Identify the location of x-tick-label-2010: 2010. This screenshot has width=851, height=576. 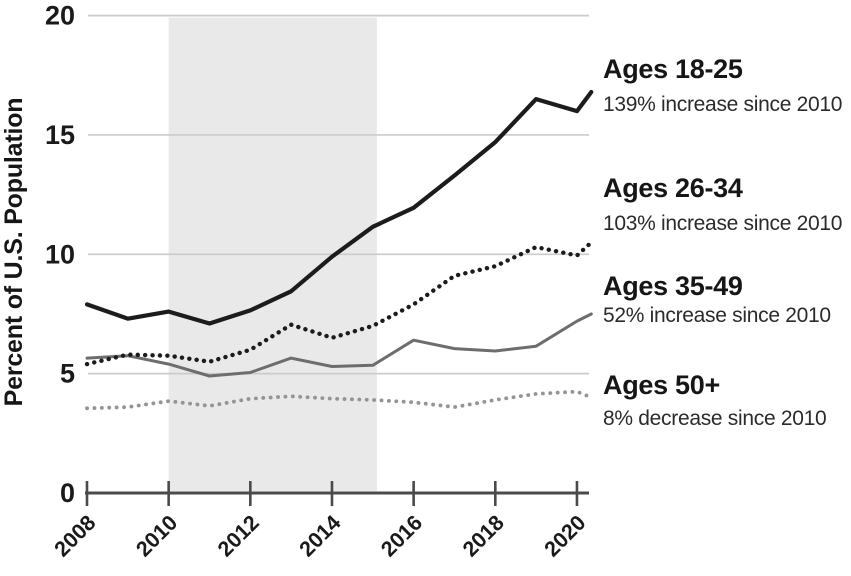
(156, 536).